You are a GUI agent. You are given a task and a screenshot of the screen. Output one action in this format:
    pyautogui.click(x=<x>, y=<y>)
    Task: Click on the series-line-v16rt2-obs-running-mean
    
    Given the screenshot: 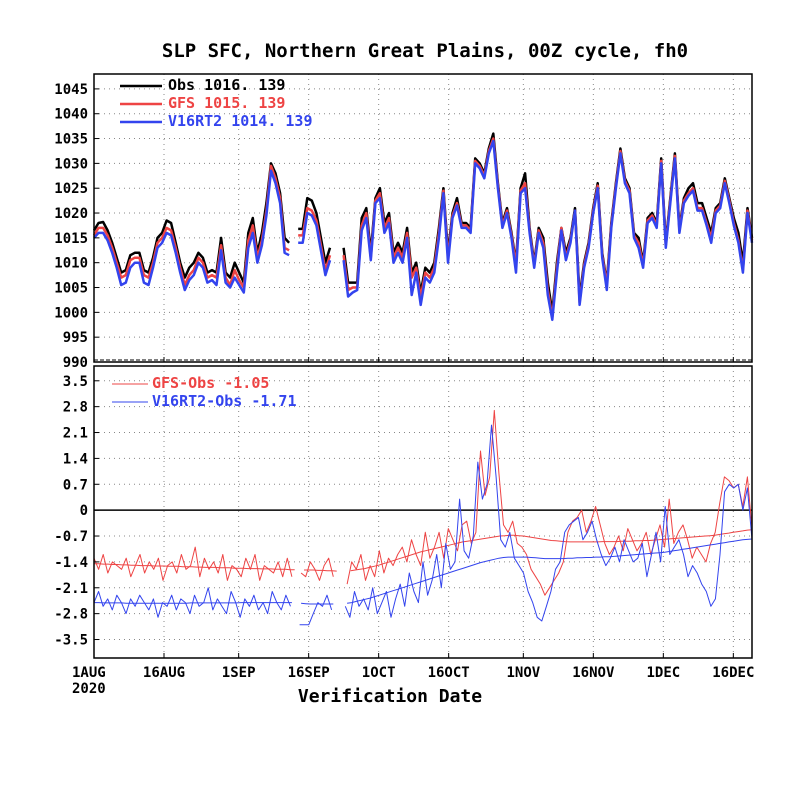 What is the action you would take?
    pyautogui.click(x=423, y=571)
    